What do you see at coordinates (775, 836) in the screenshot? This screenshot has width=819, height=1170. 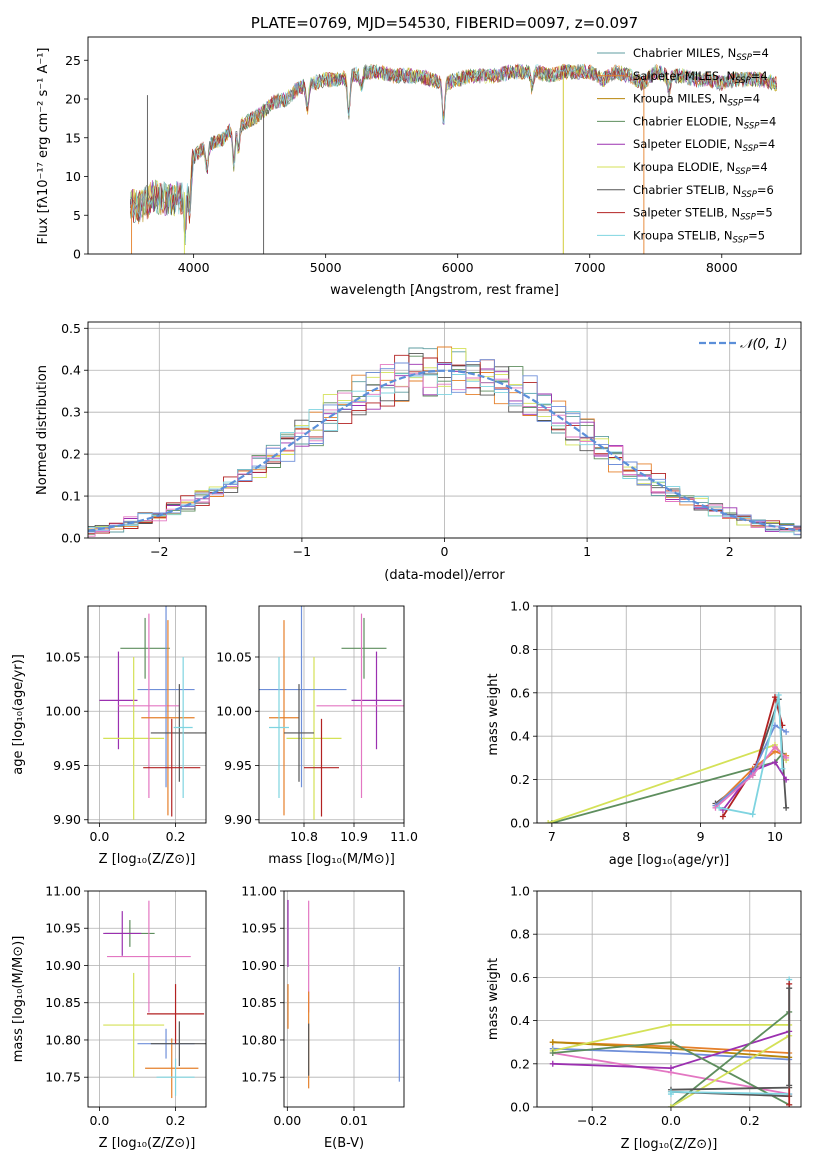 I see `x-tick-label: 10` at bounding box center [775, 836].